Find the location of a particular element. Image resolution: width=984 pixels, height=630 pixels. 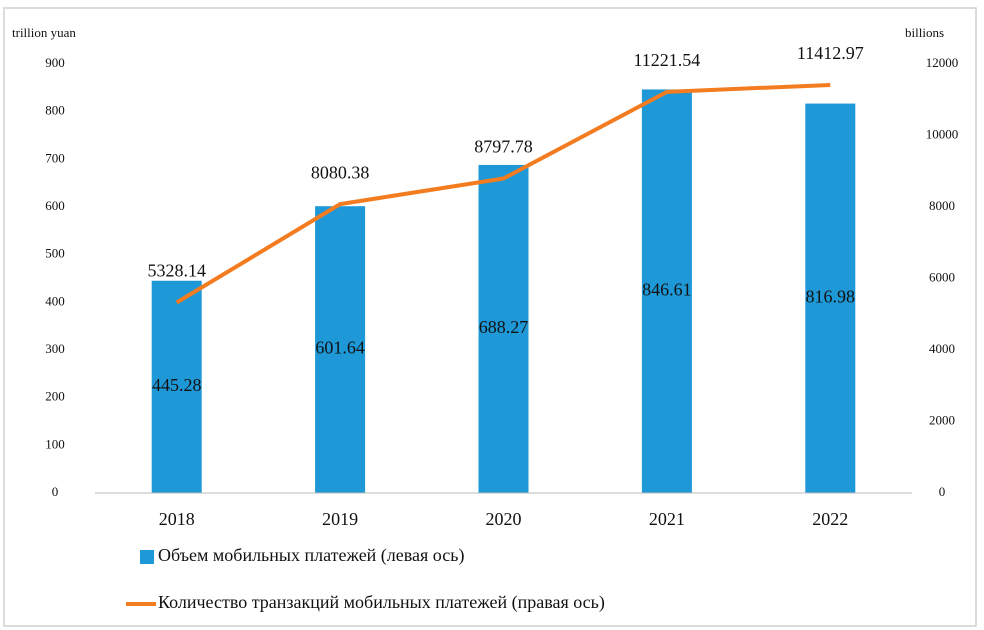

y2-tick-label: 0 is located at coordinates (942, 491).